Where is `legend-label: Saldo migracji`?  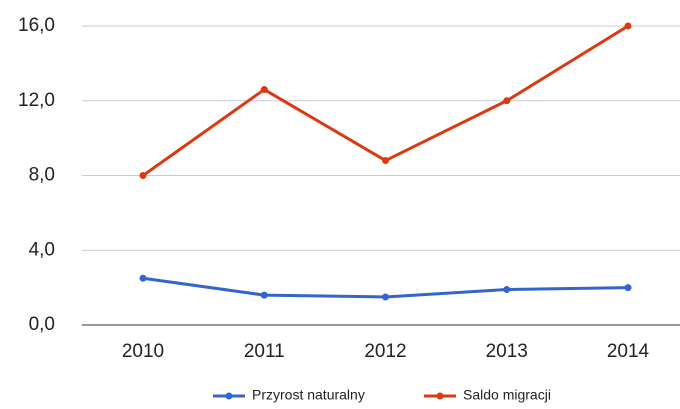 legend-label: Saldo migracji is located at coordinates (507, 395).